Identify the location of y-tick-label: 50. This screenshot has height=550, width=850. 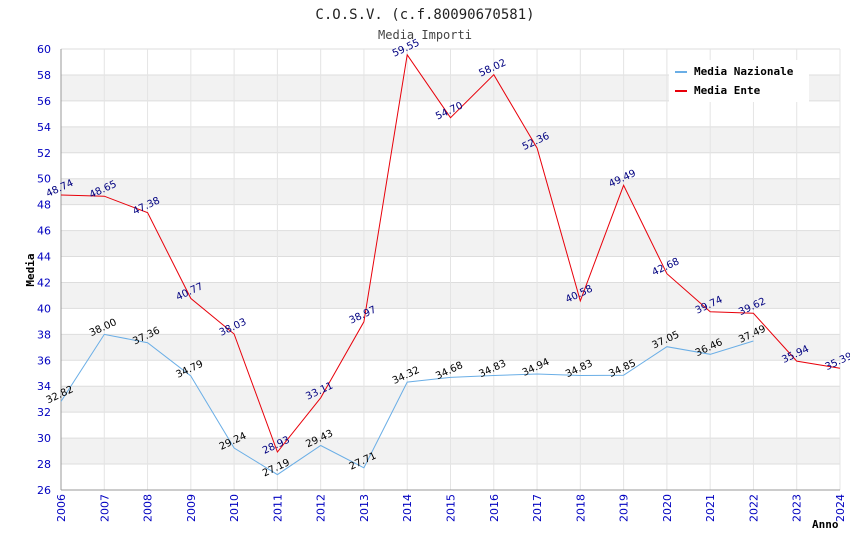
(44, 179).